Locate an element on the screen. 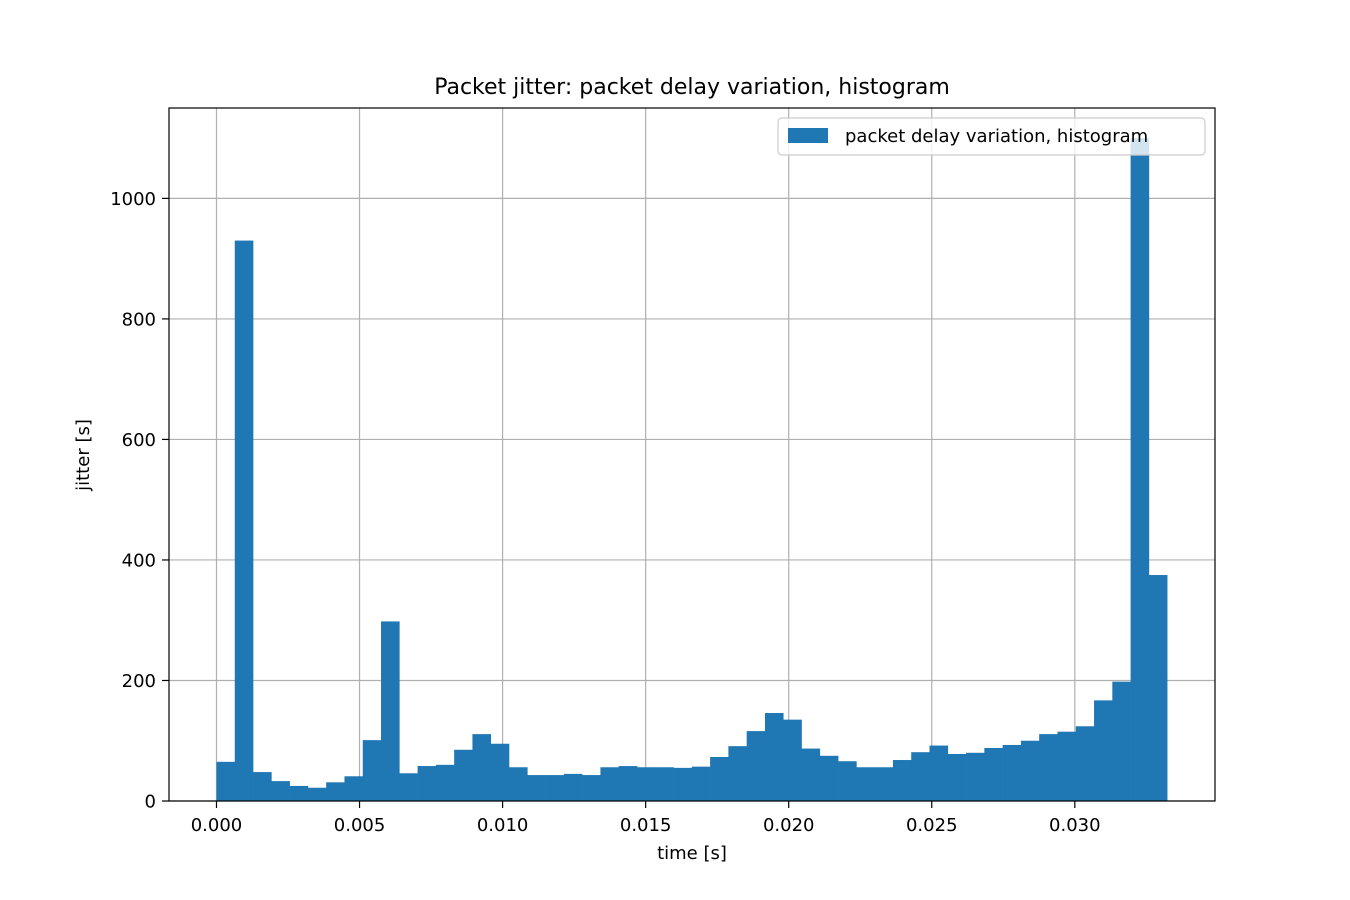 This screenshot has height=900, width=1350. legend: packet delay variation, histogram is located at coordinates (991, 136).